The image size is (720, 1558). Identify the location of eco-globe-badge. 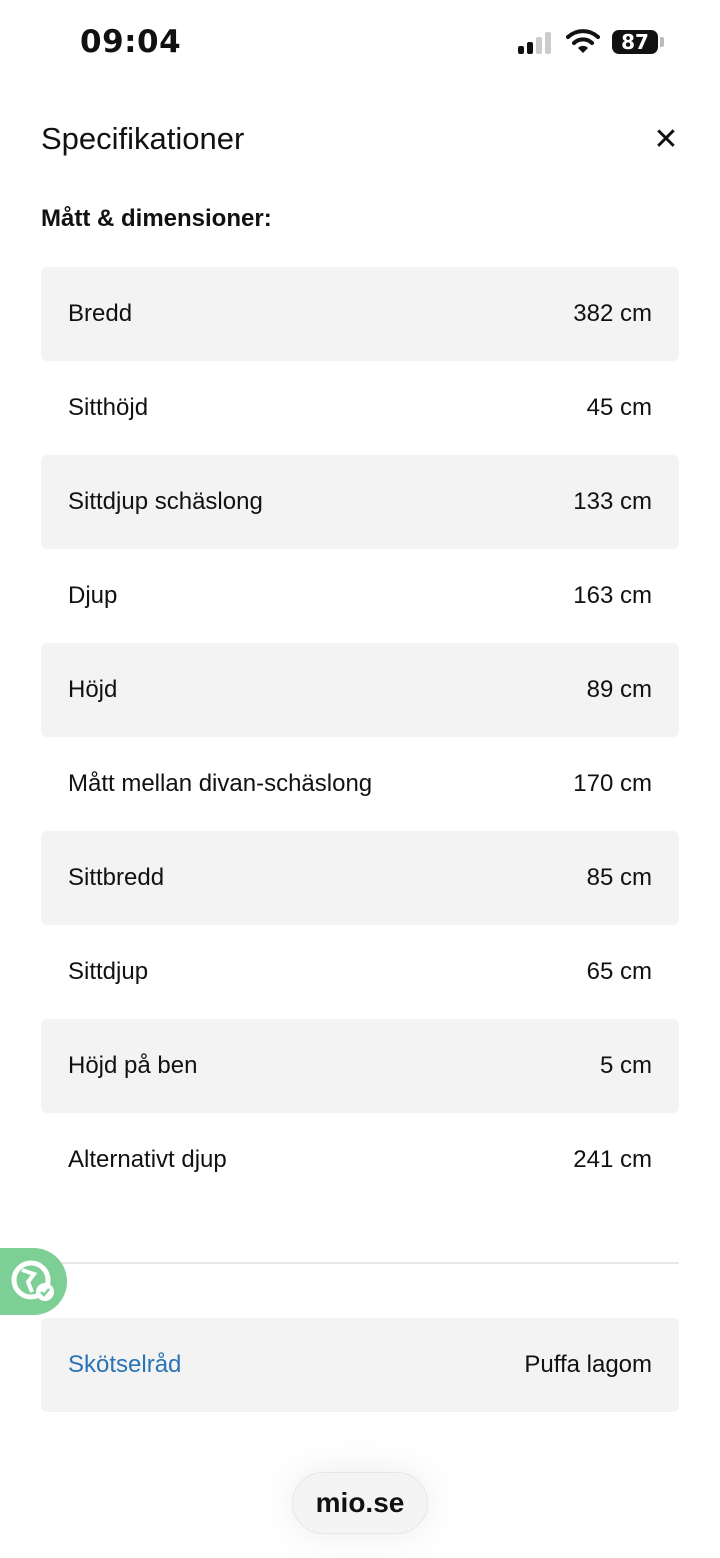
(33, 1281).